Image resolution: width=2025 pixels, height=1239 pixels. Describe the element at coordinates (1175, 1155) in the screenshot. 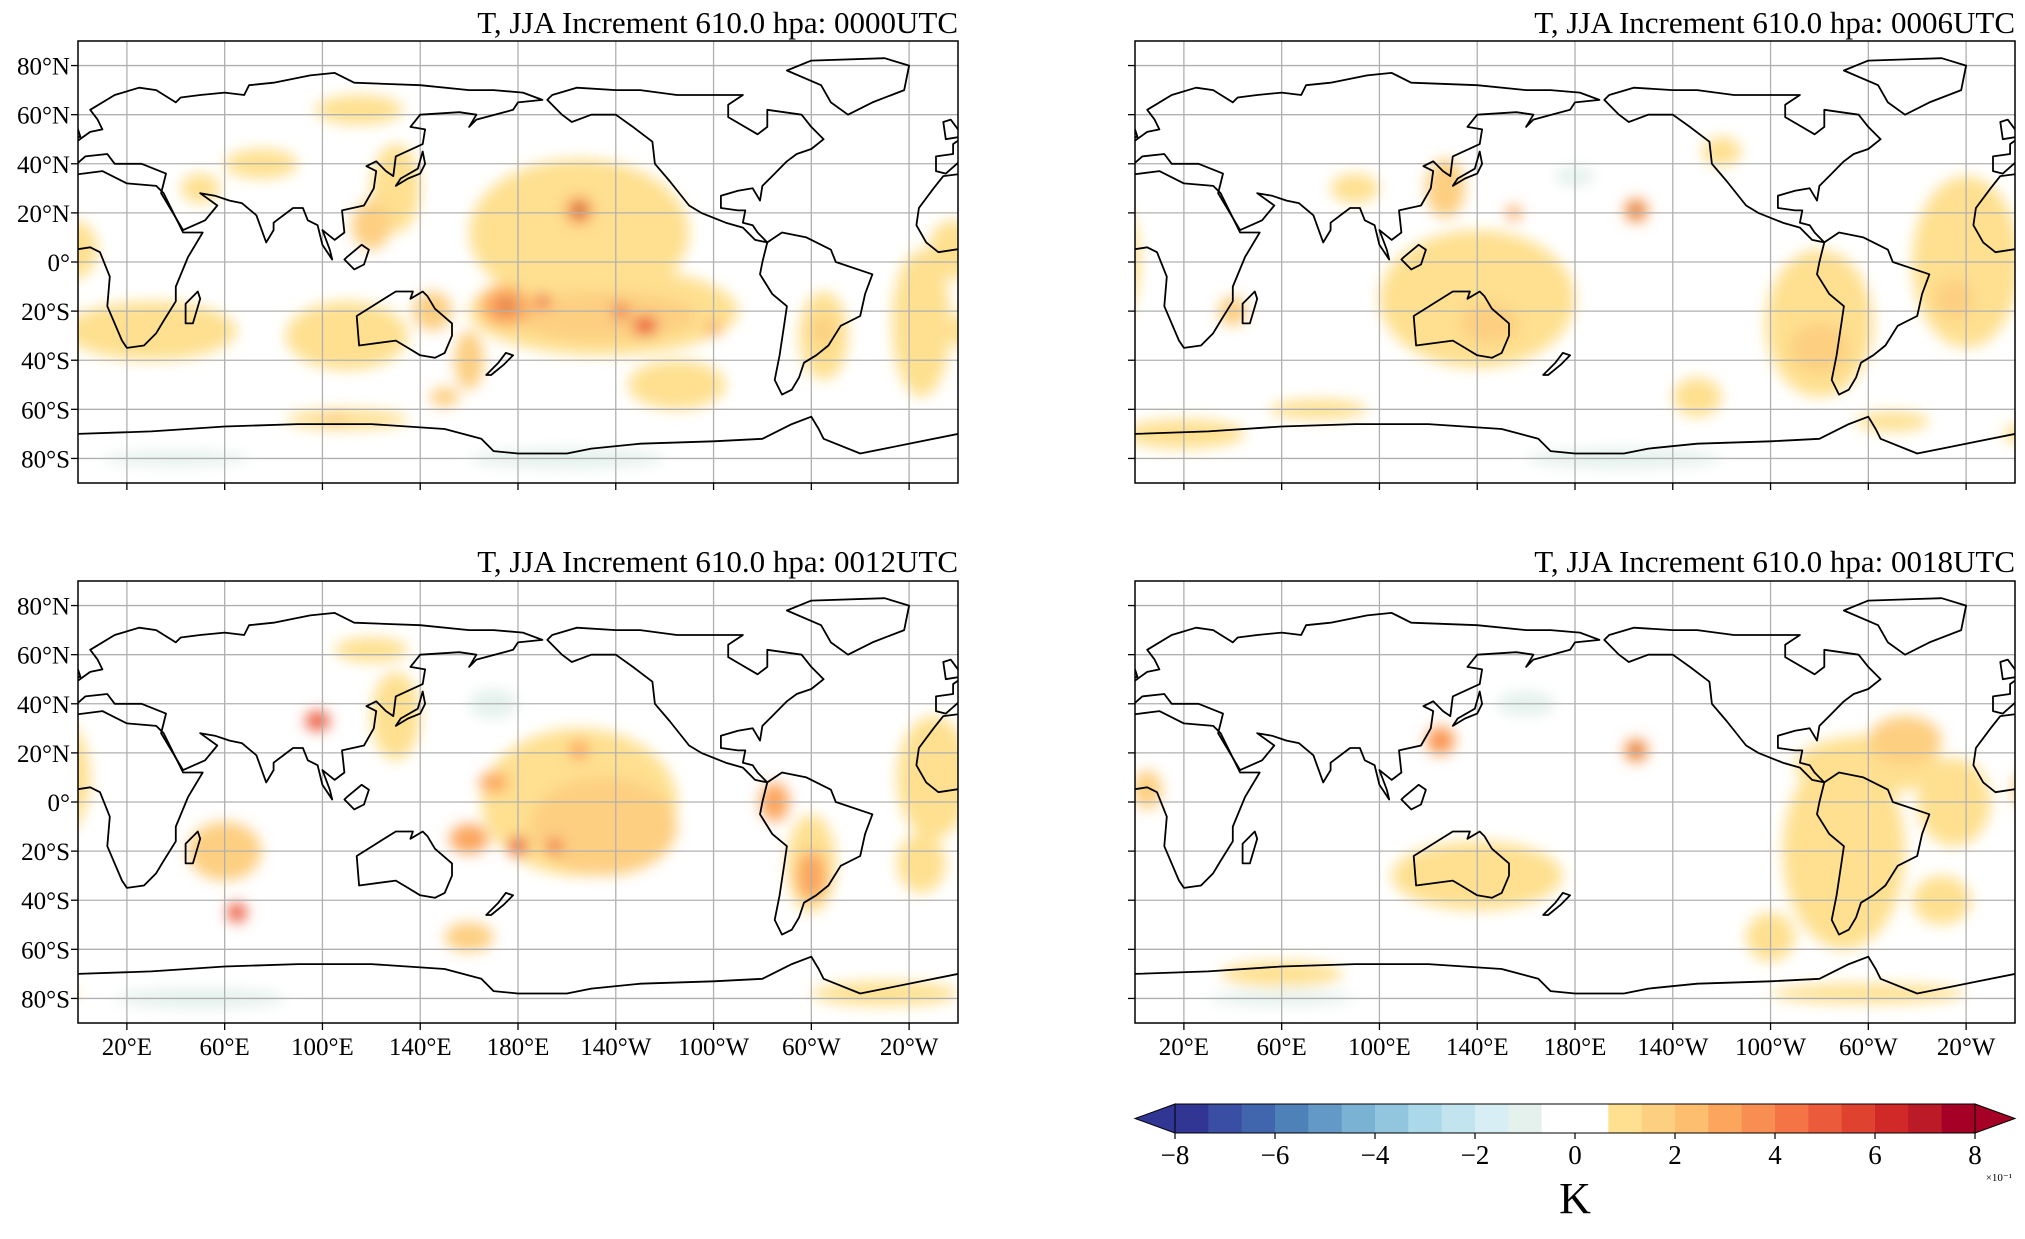

I see `colorbar-tick-label: −8` at that location.